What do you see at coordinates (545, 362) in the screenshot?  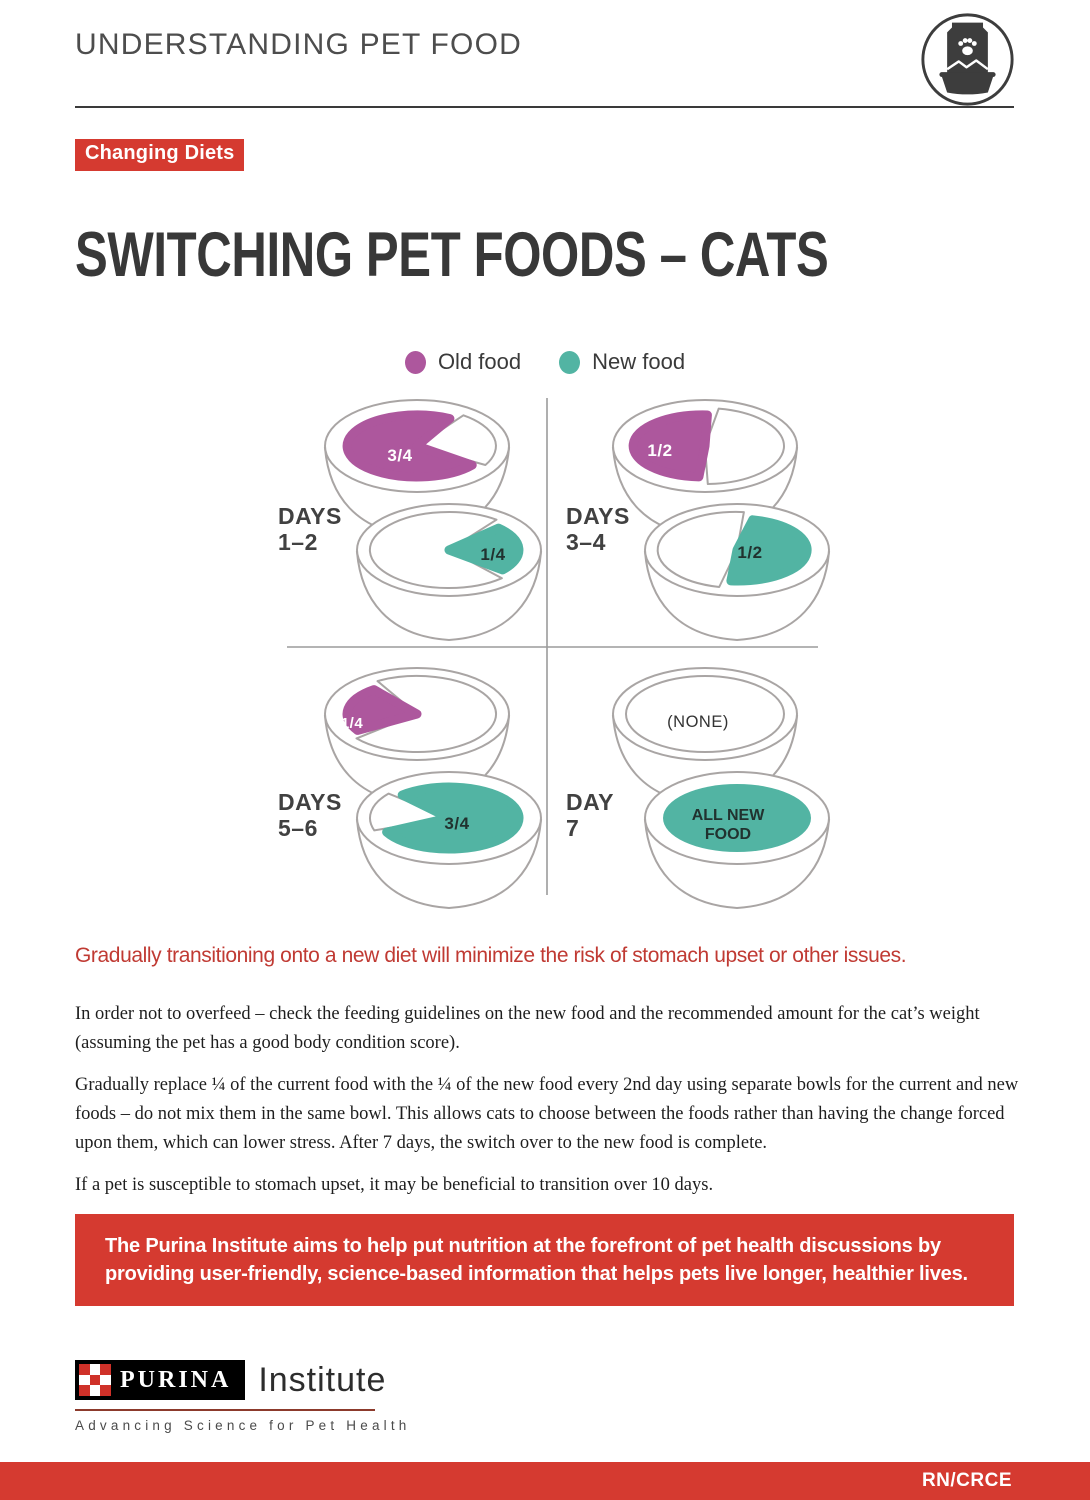 I see `legend: Old food New food` at bounding box center [545, 362].